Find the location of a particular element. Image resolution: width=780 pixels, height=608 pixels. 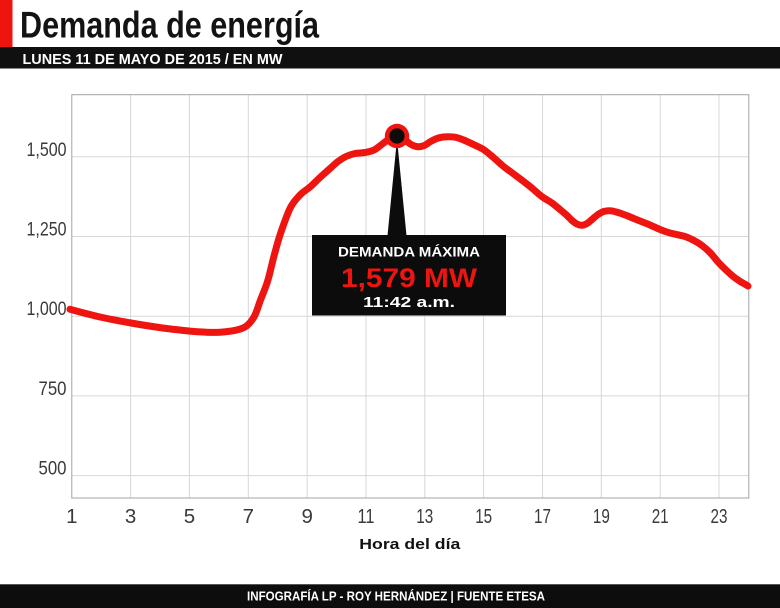

svg-text: 7 is located at coordinates (248, 516).